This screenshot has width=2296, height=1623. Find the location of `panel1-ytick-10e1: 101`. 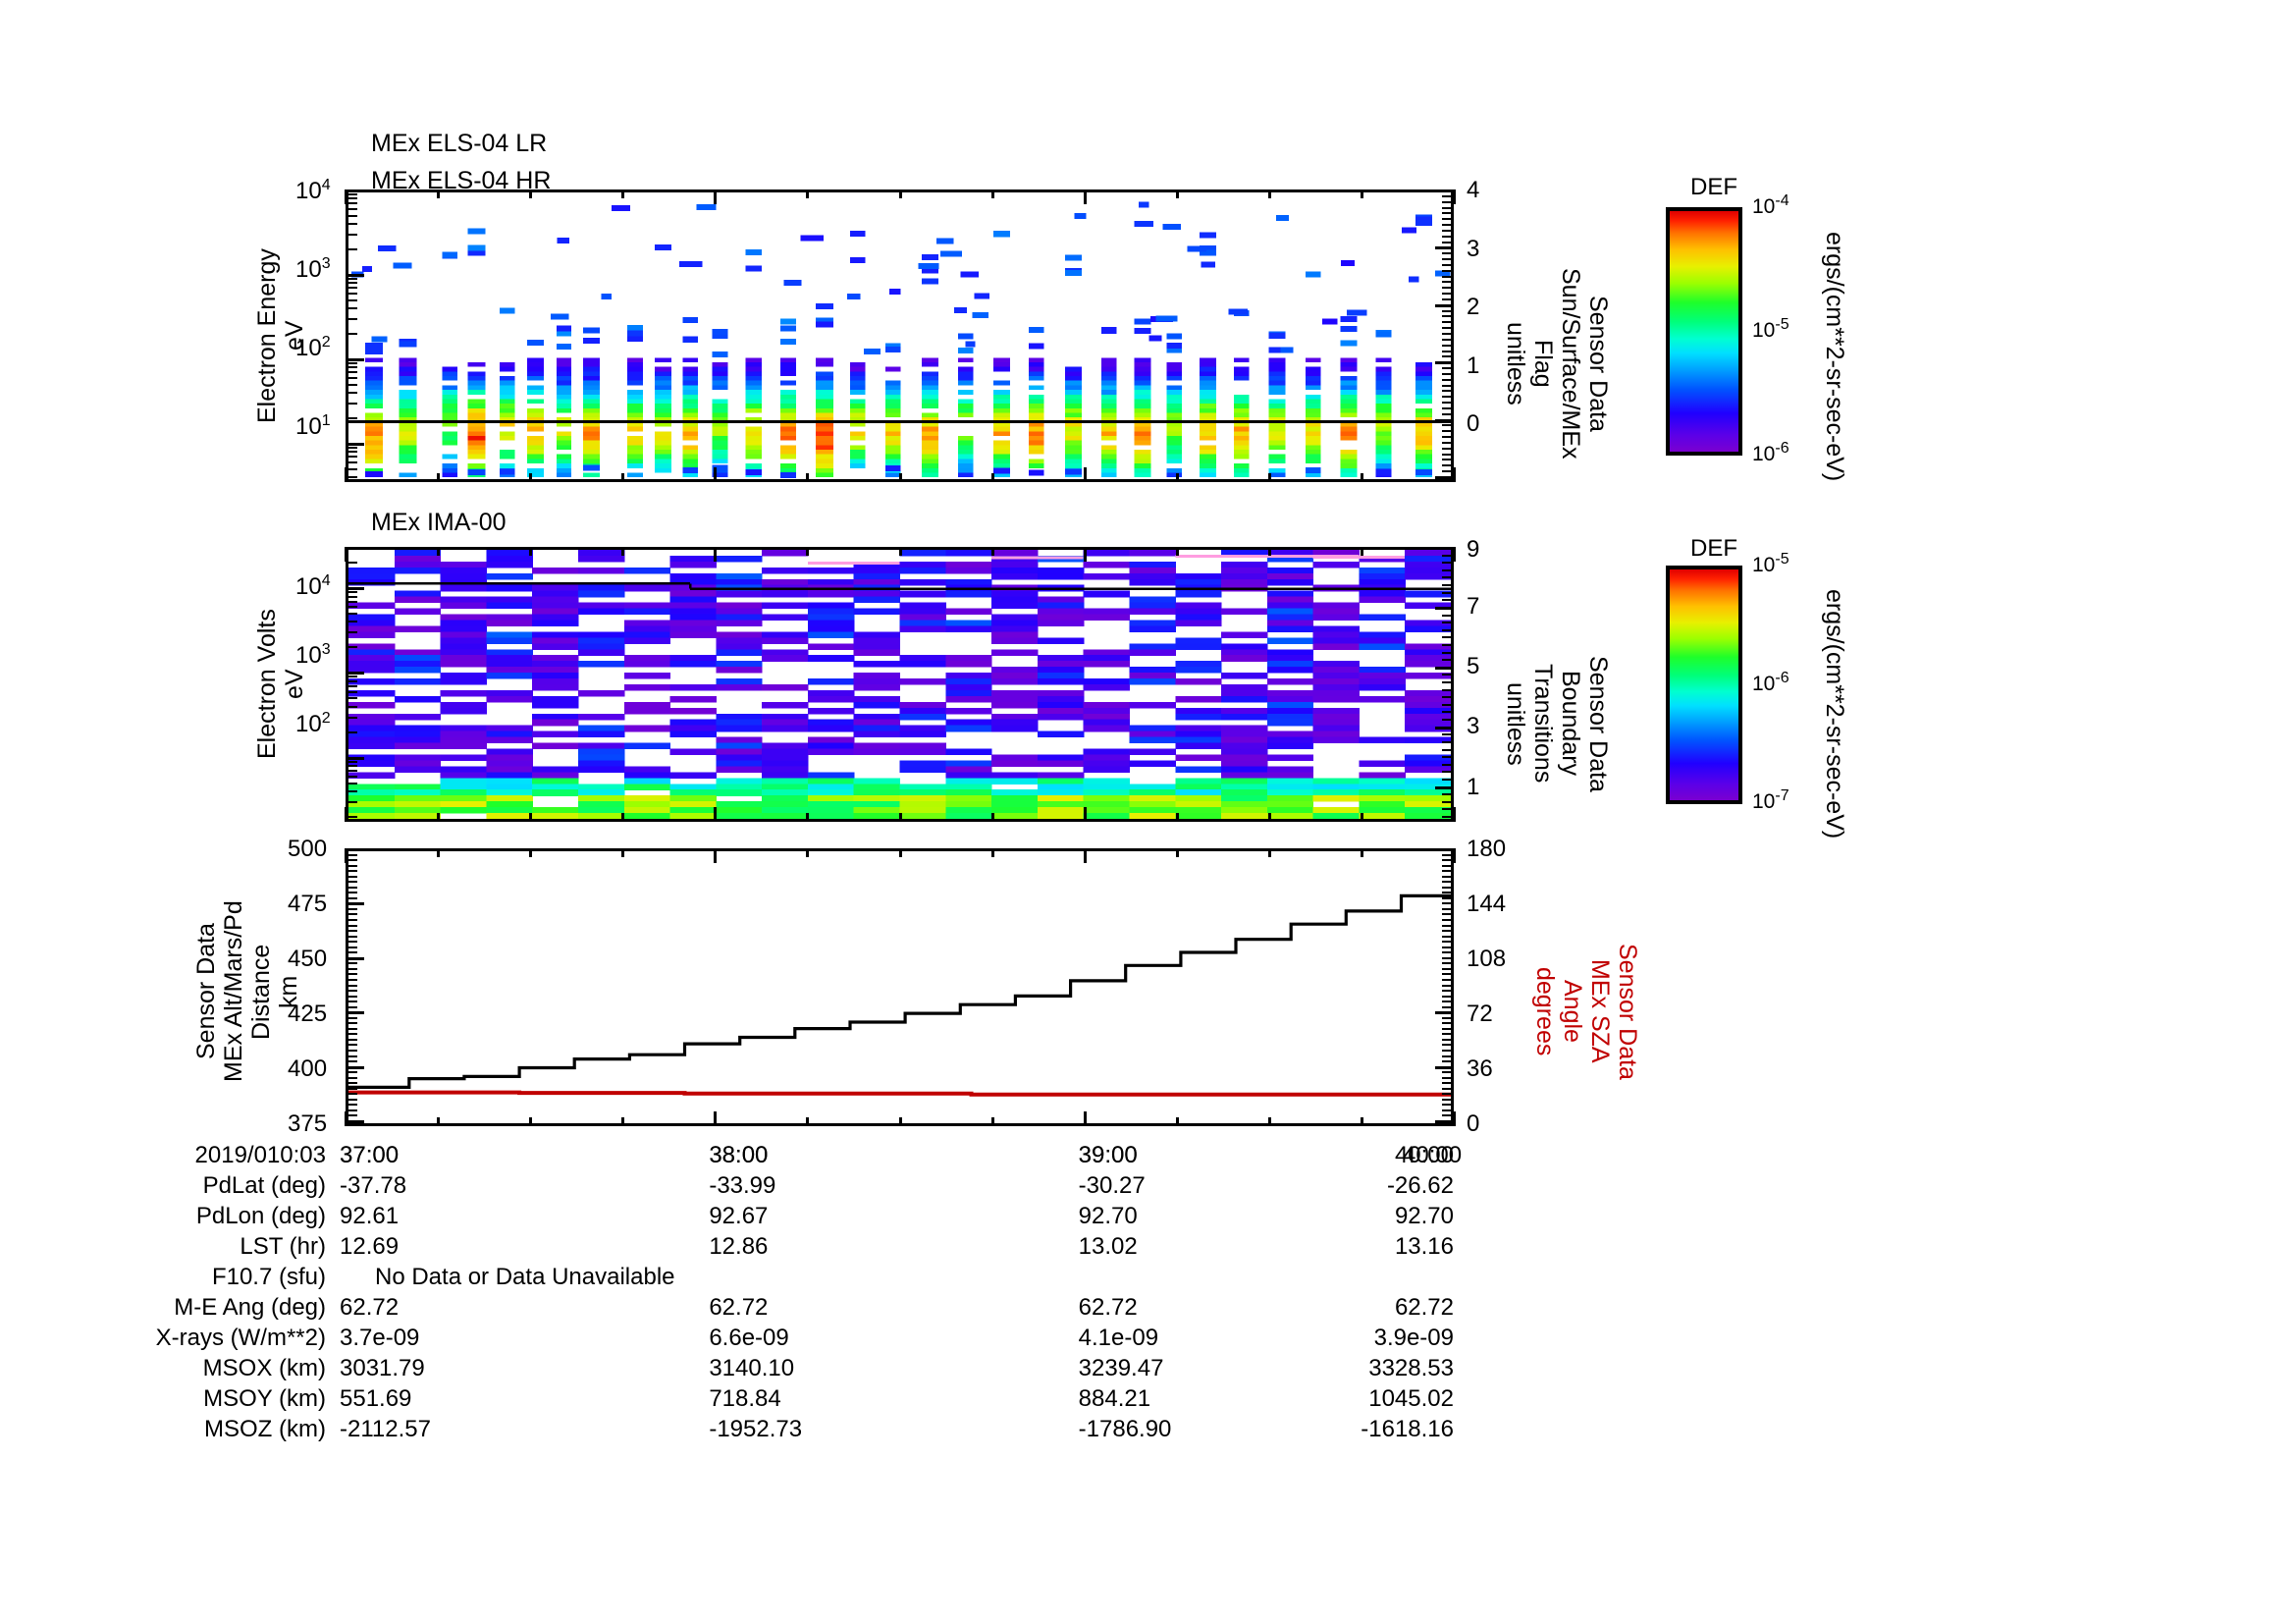

panel1-ytick-10e1: 101 is located at coordinates (313, 426).